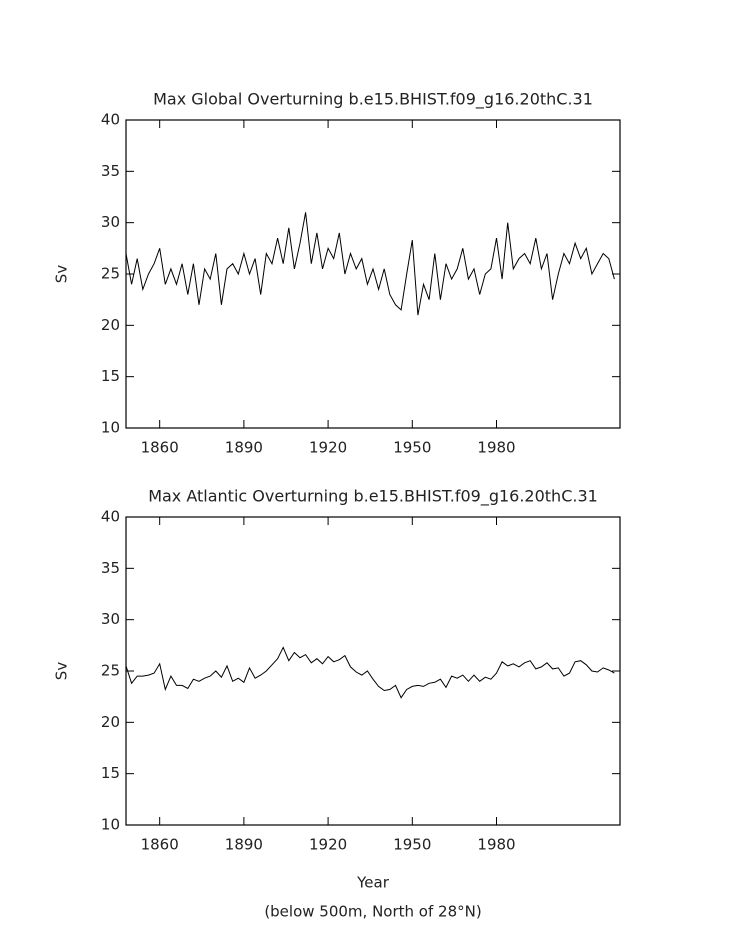 The width and height of the screenshot is (733, 945). I want to click on note: (below 500m, North of 28°N), so click(372, 912).